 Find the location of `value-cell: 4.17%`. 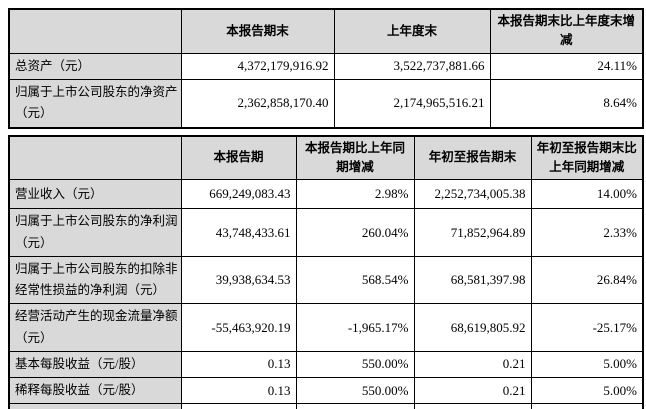

value-cell: 4.17% is located at coordinates (587, 406).